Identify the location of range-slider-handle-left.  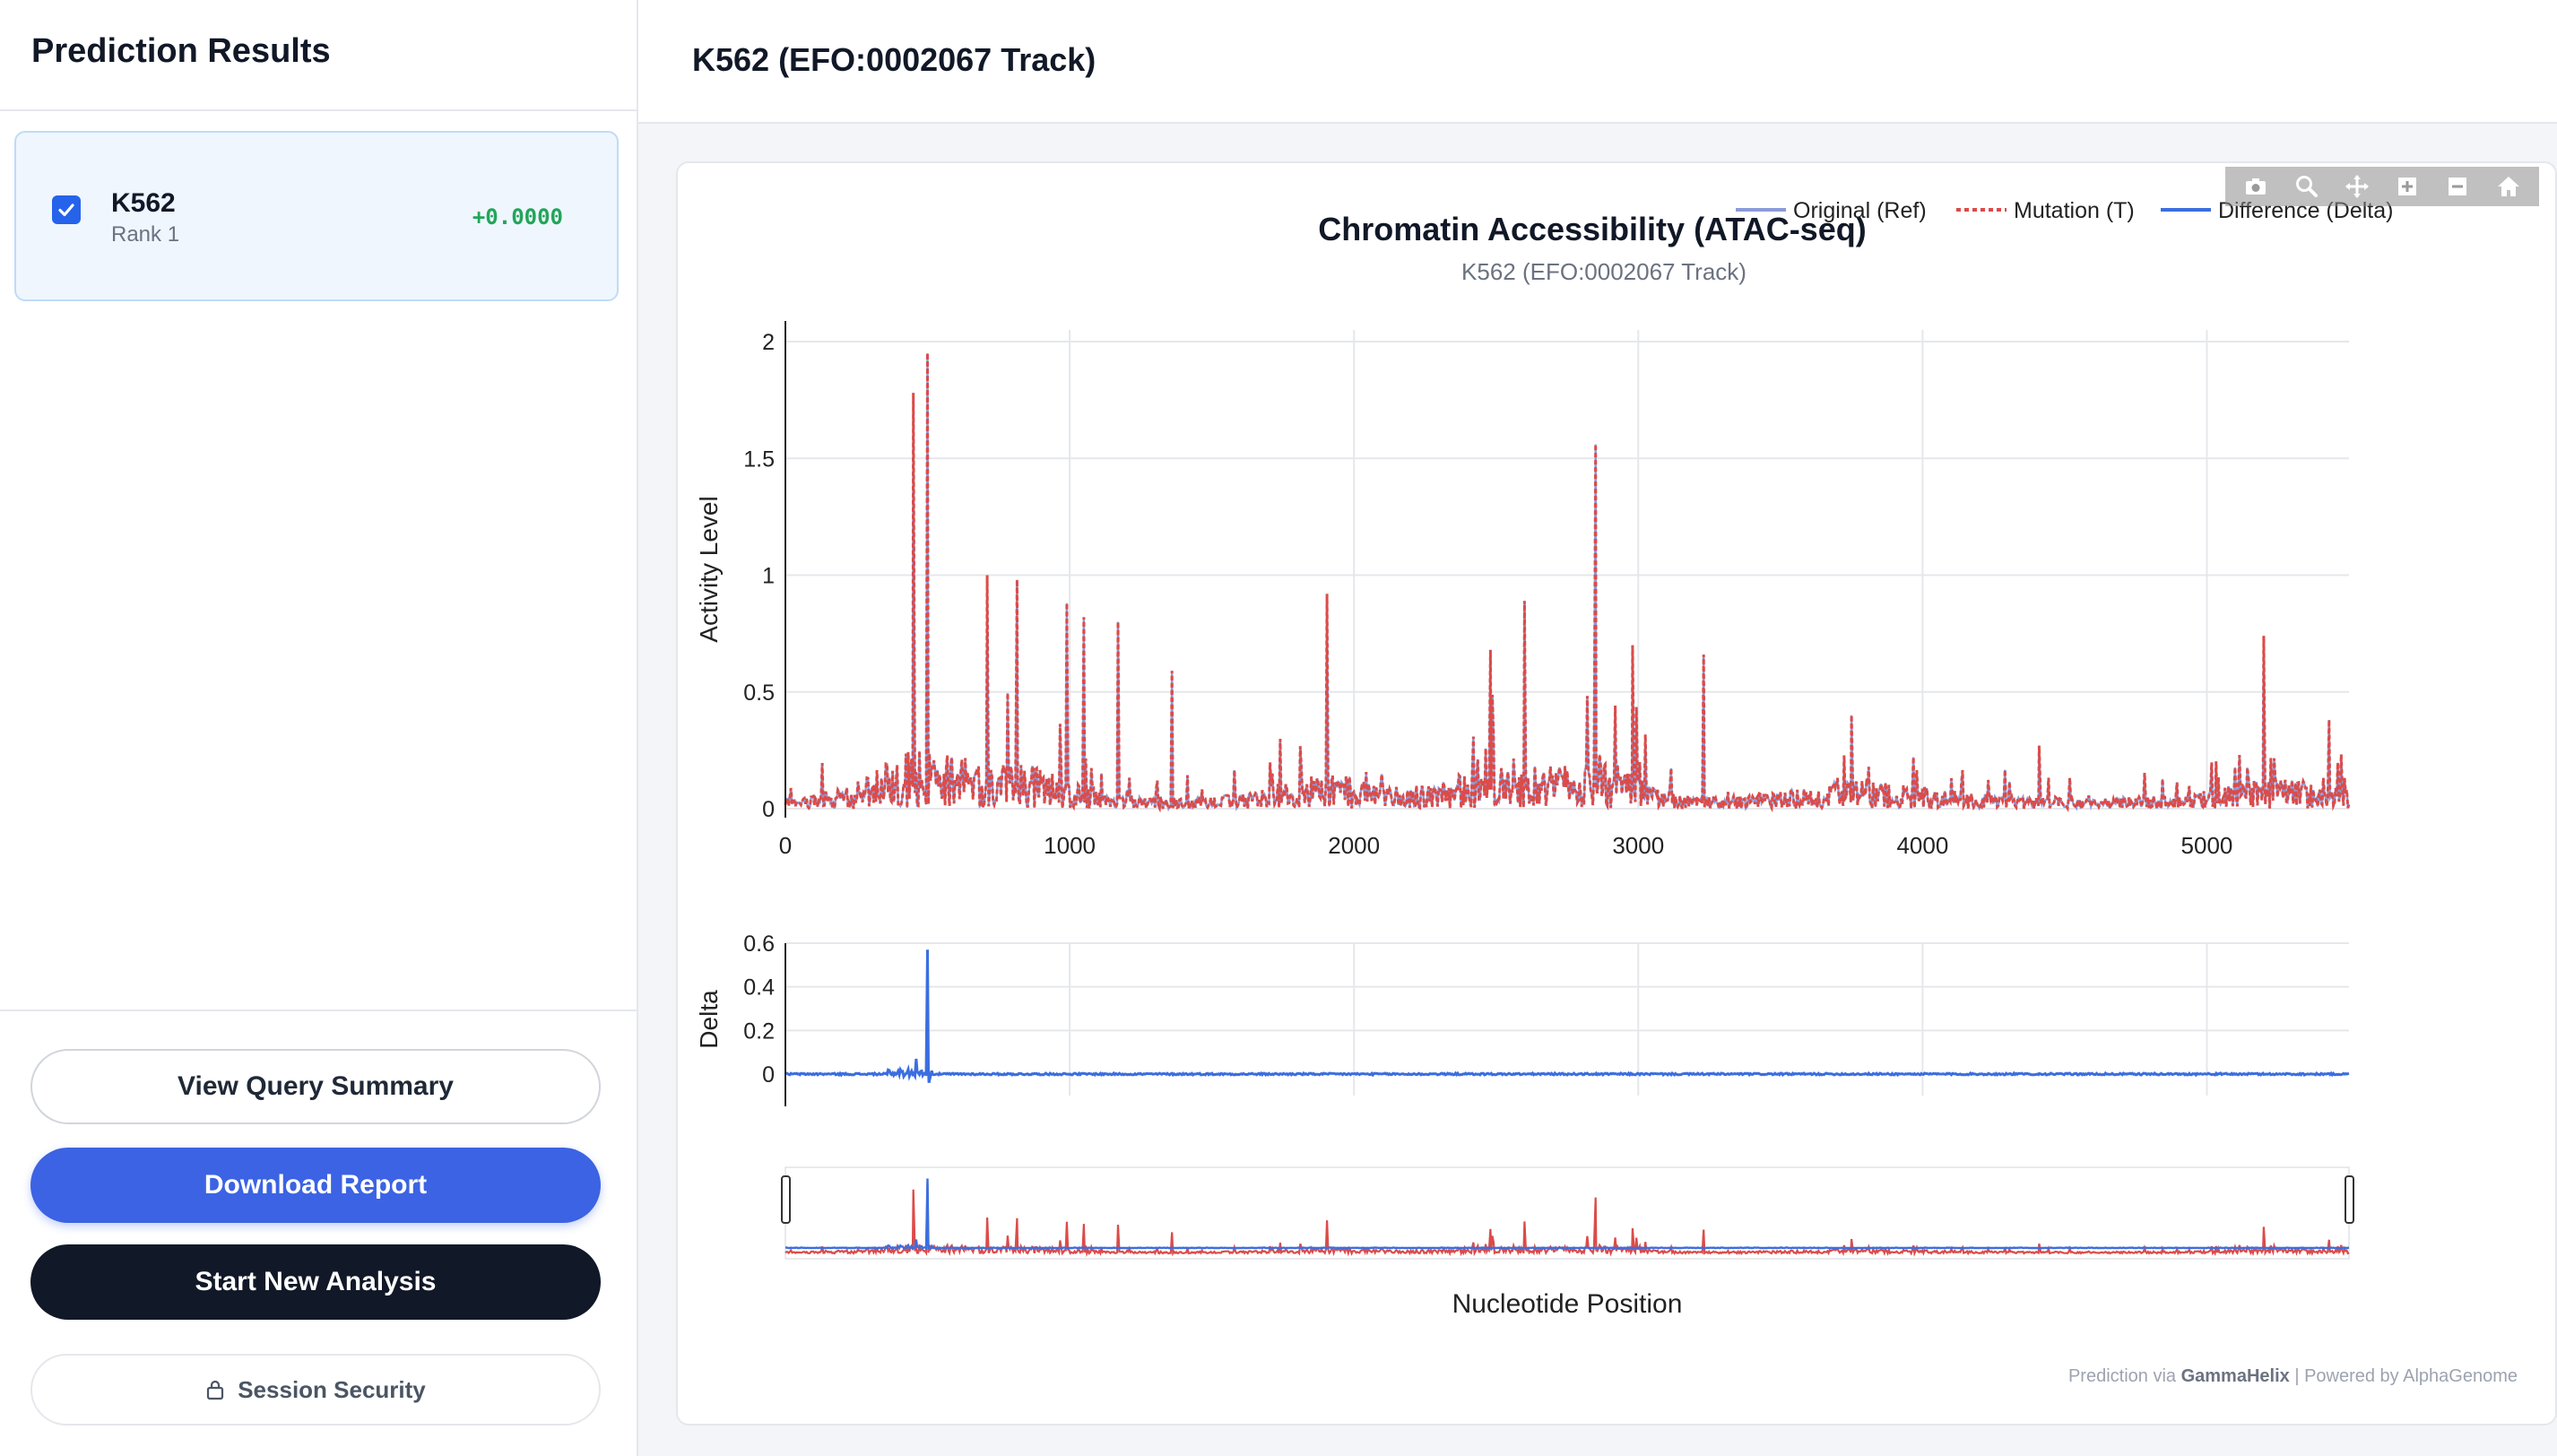
(786, 1199).